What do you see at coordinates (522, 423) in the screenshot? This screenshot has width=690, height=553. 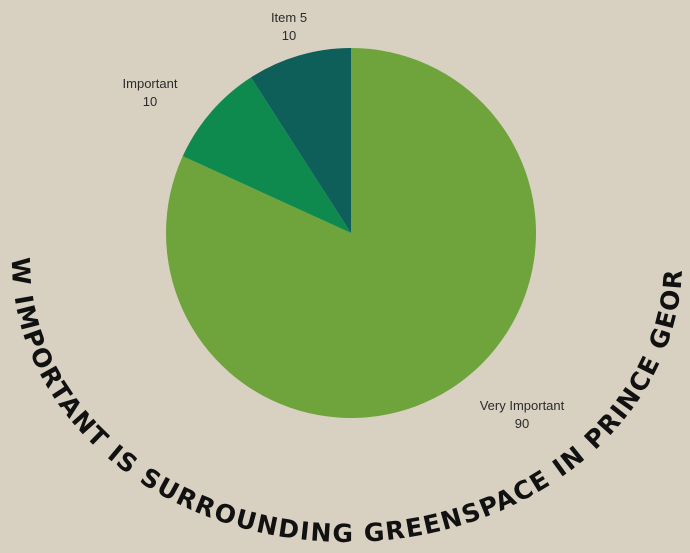 I see `slice-label-value: 90` at bounding box center [522, 423].